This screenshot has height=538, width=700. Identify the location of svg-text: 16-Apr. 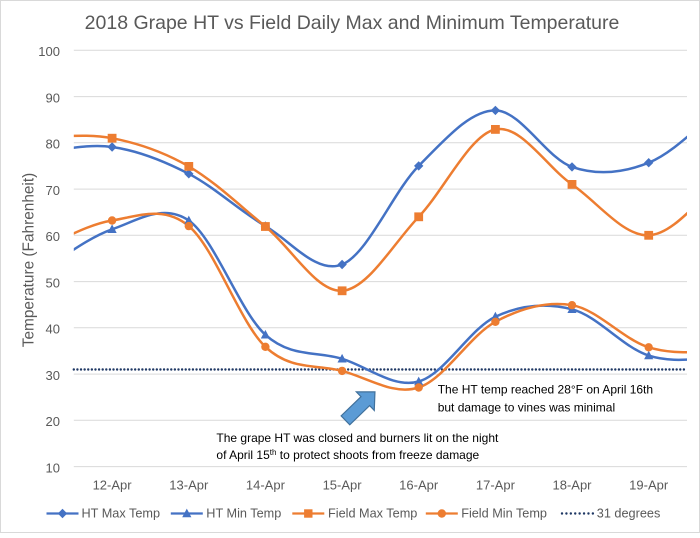
(419, 484).